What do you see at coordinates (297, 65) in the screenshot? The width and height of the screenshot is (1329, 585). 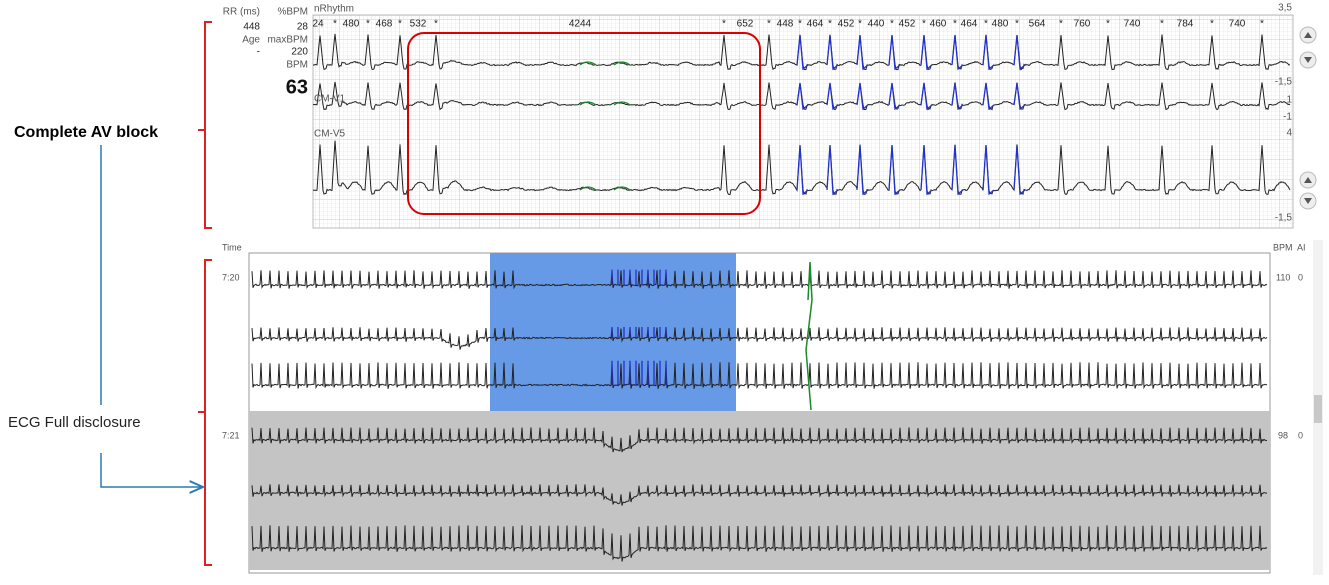 I see `stat-label: BPM` at bounding box center [297, 65].